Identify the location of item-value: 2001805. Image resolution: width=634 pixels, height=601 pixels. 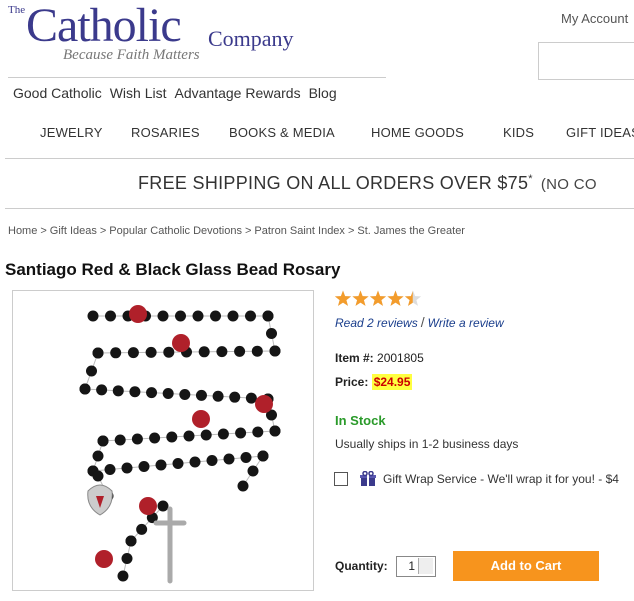
(400, 358).